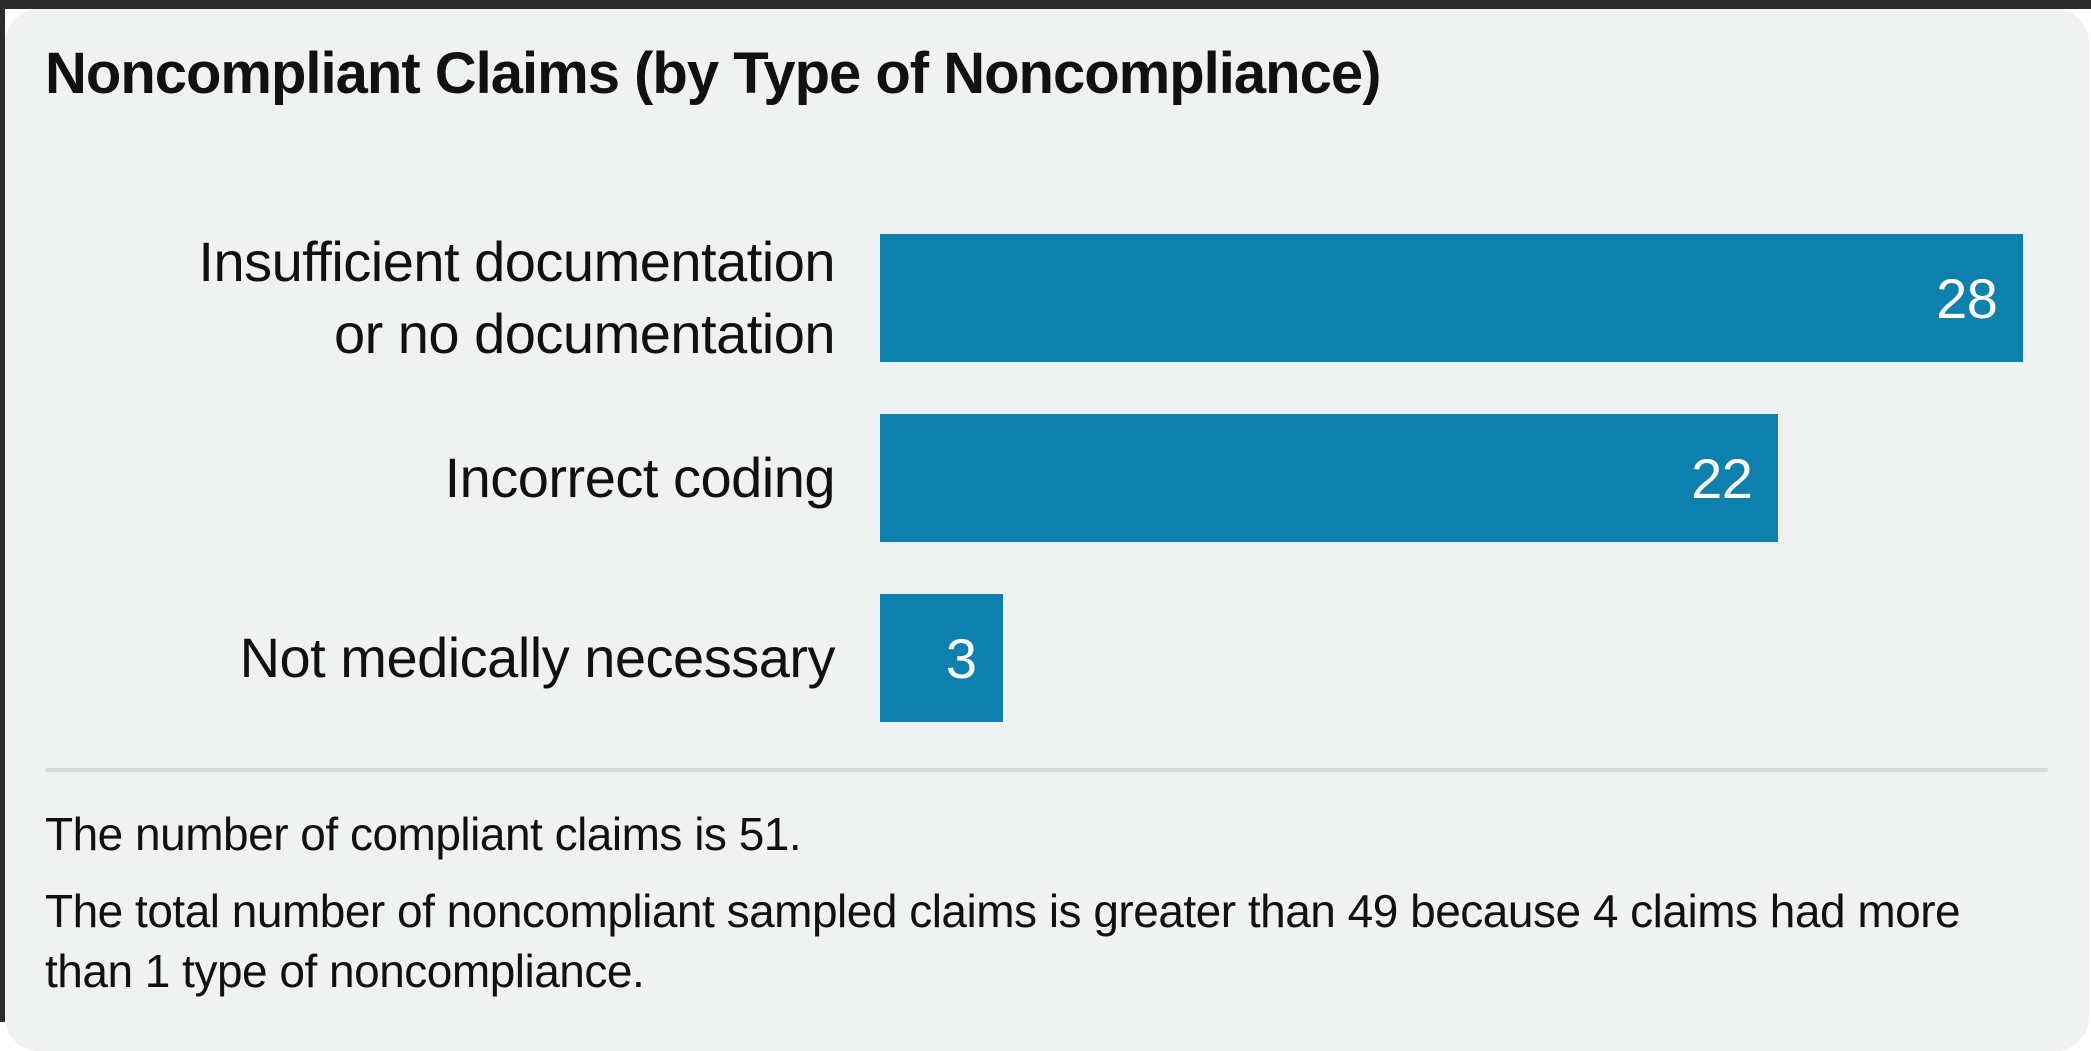 Image resolution: width=2091 pixels, height=1051 pixels. What do you see at coordinates (1046, 770) in the screenshot?
I see `divider-line` at bounding box center [1046, 770].